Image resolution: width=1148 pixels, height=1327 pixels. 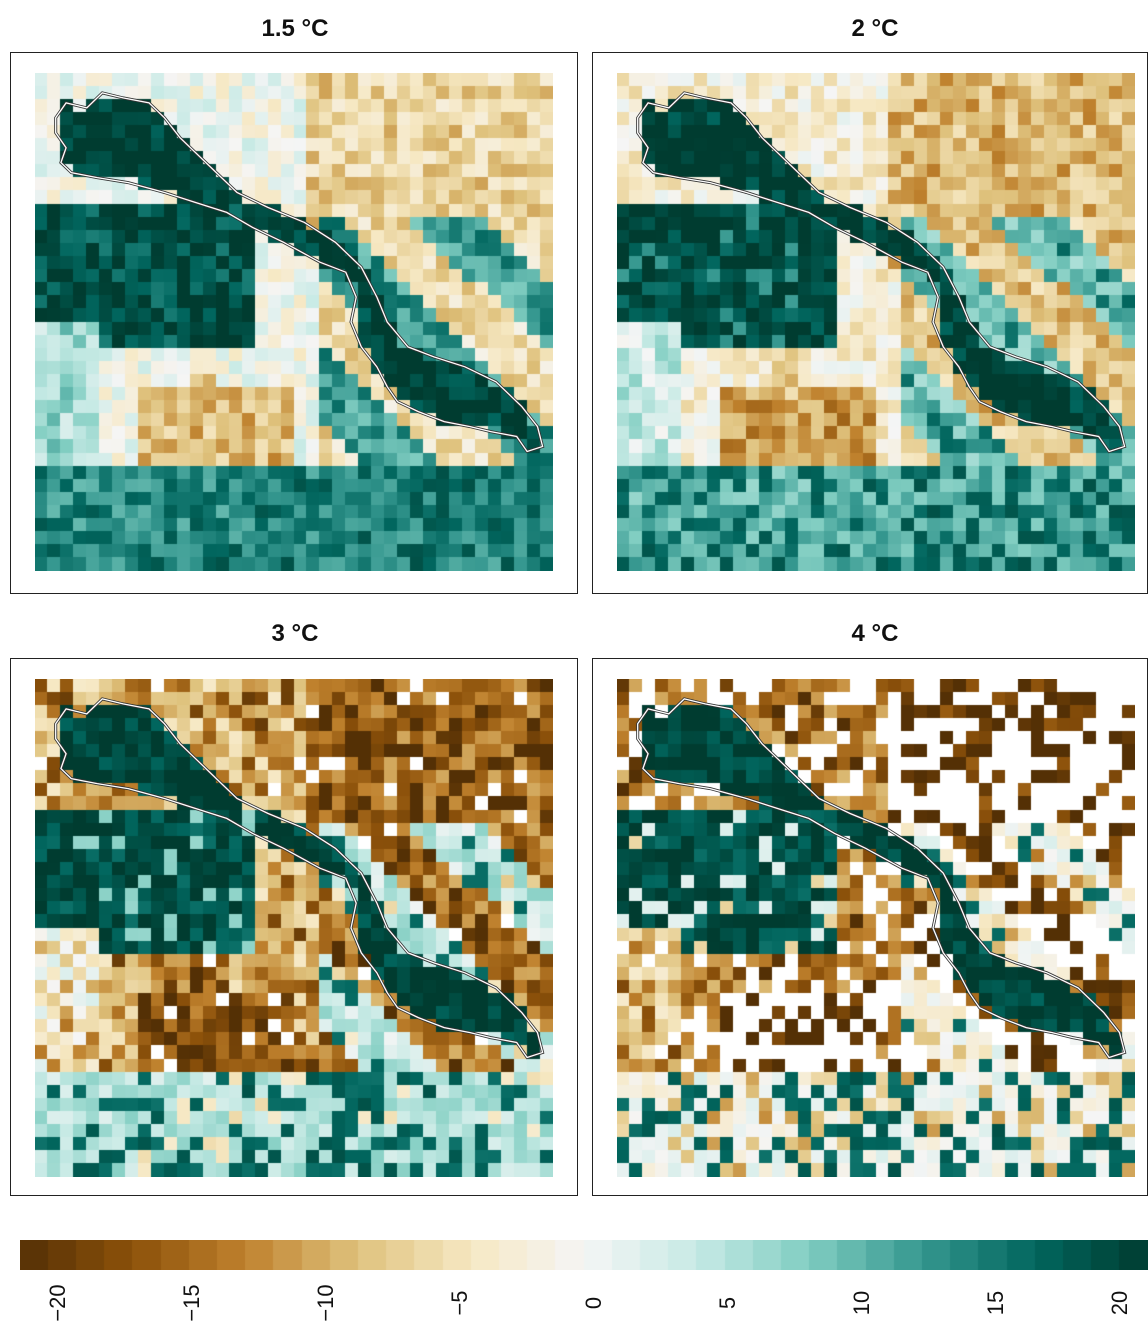 What do you see at coordinates (325, 1303) in the screenshot?
I see `legend-tick: −10` at bounding box center [325, 1303].